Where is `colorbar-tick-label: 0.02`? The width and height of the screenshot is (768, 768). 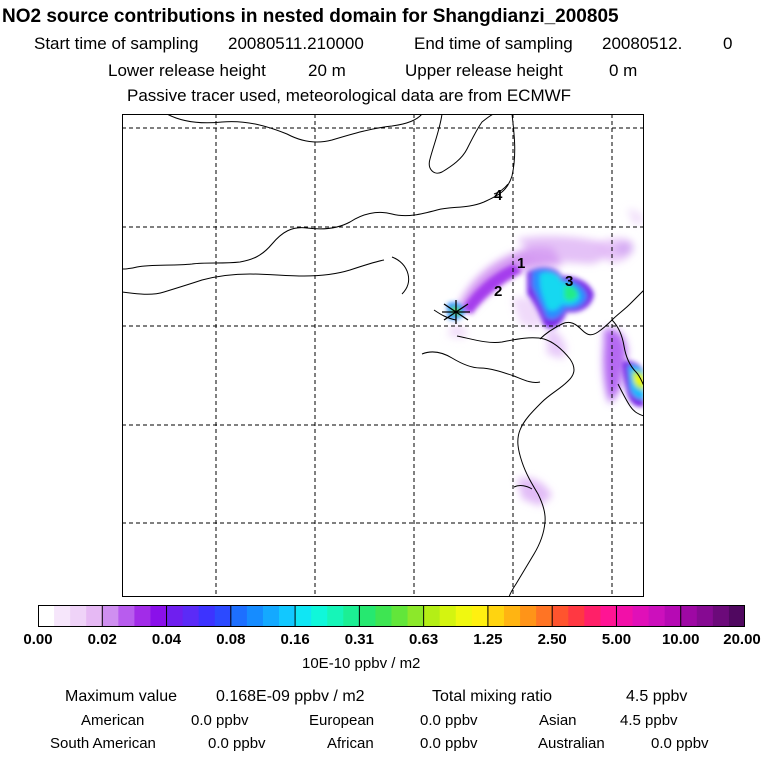 colorbar-tick-label: 0.02 is located at coordinates (102, 639).